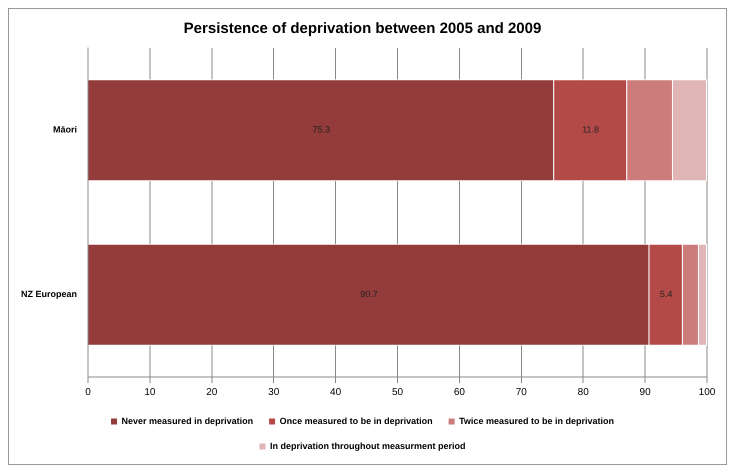 The width and height of the screenshot is (735, 473). What do you see at coordinates (321, 129) in the screenshot?
I see `data-label: 75.3` at bounding box center [321, 129].